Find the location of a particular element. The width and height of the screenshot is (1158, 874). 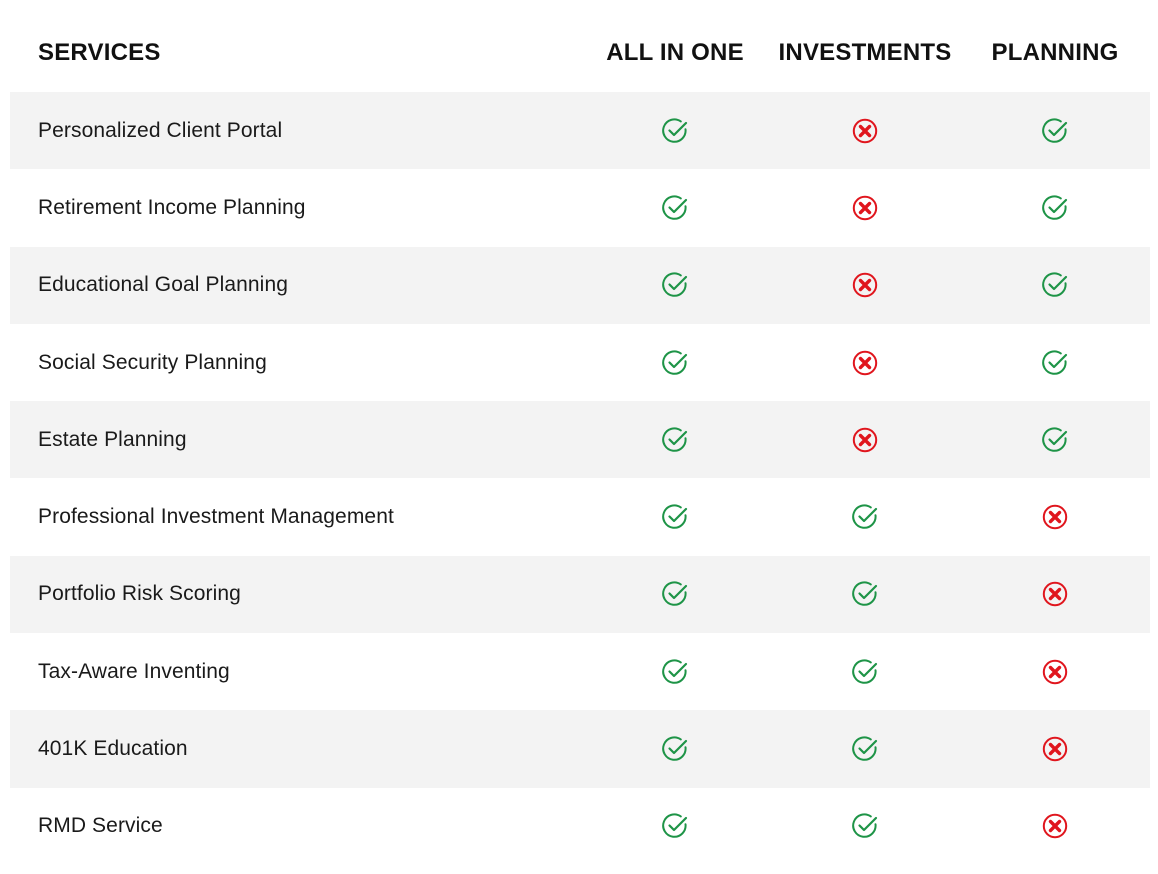

plan-header-investments: INVESTMENTS is located at coordinates (865, 52).